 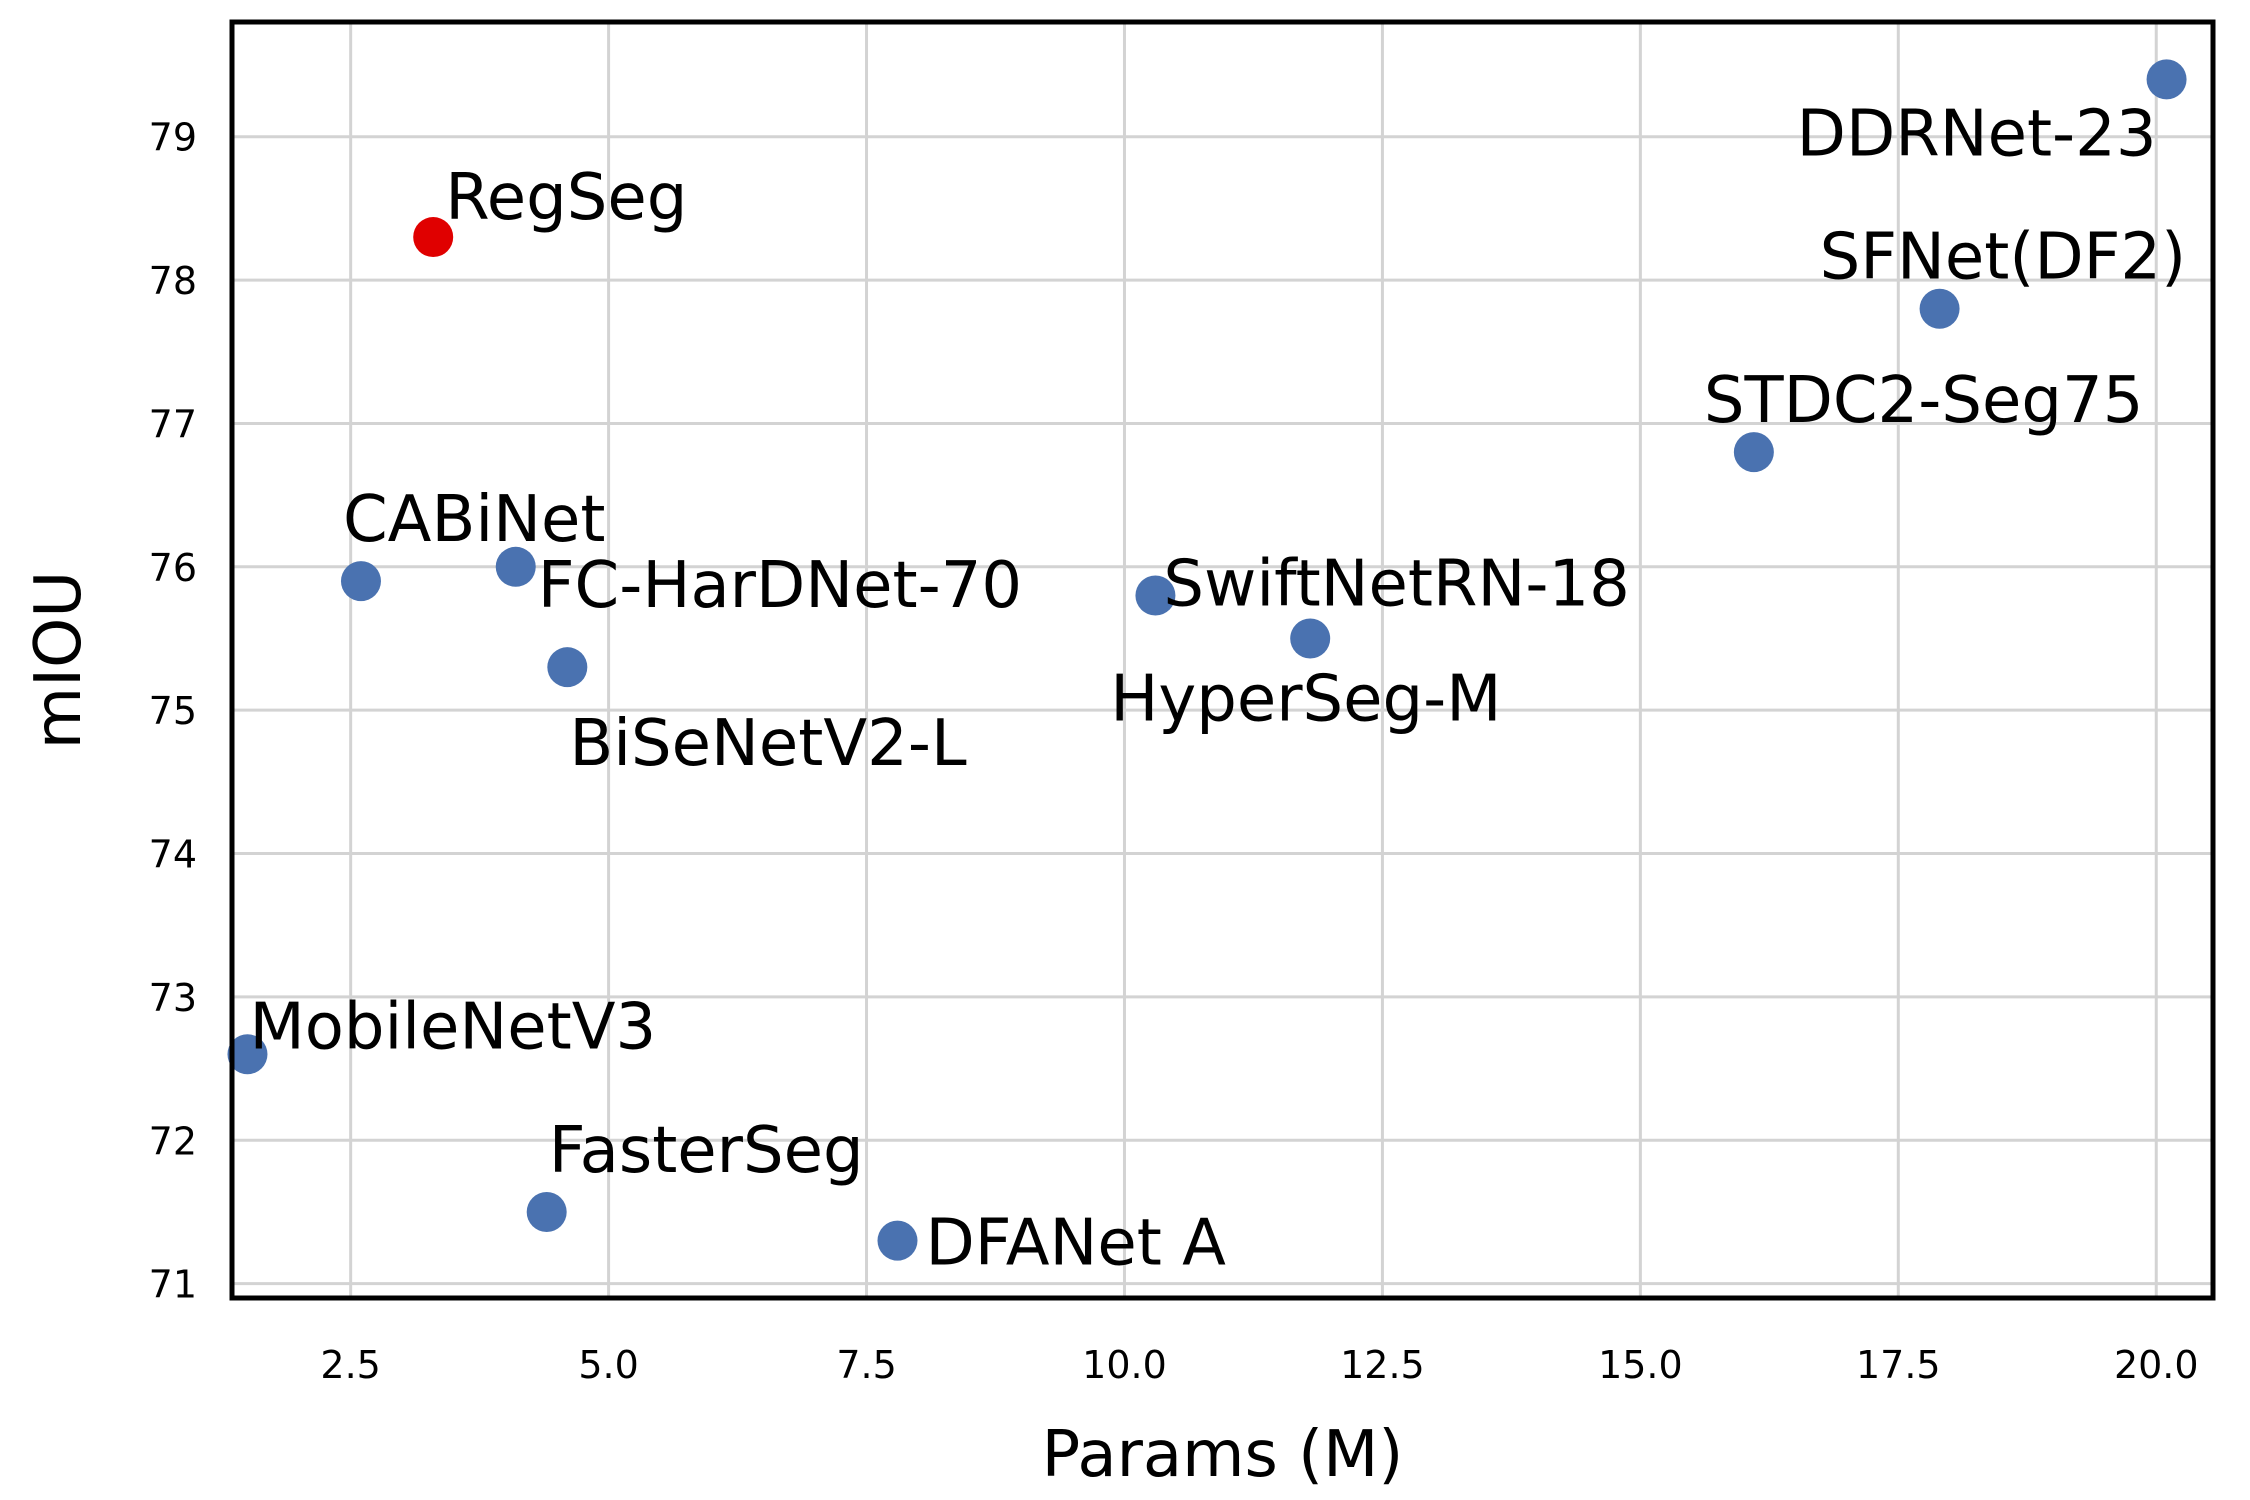 What do you see at coordinates (1898, 1365) in the screenshot?
I see `x-tick-label: 17.5` at bounding box center [1898, 1365].